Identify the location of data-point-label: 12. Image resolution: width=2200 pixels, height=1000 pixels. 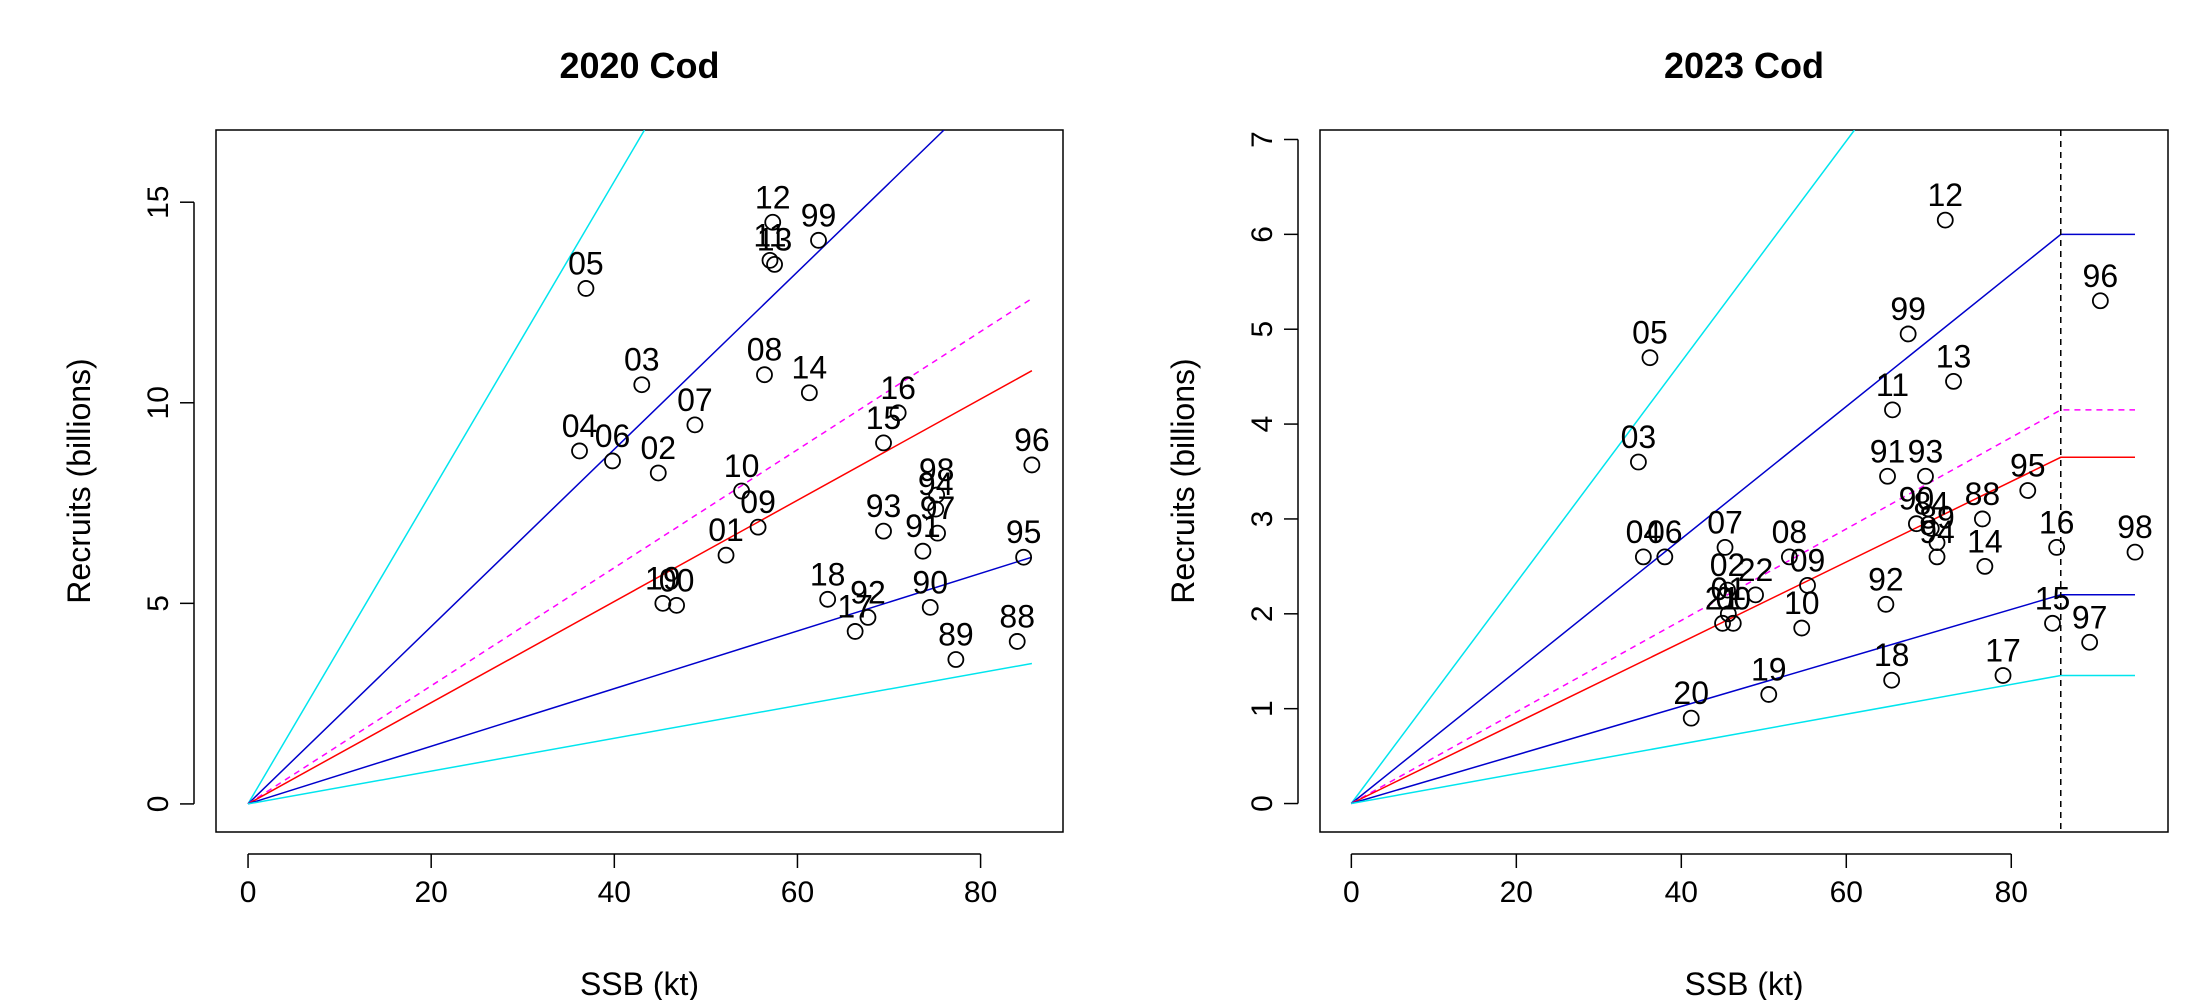
(773, 197).